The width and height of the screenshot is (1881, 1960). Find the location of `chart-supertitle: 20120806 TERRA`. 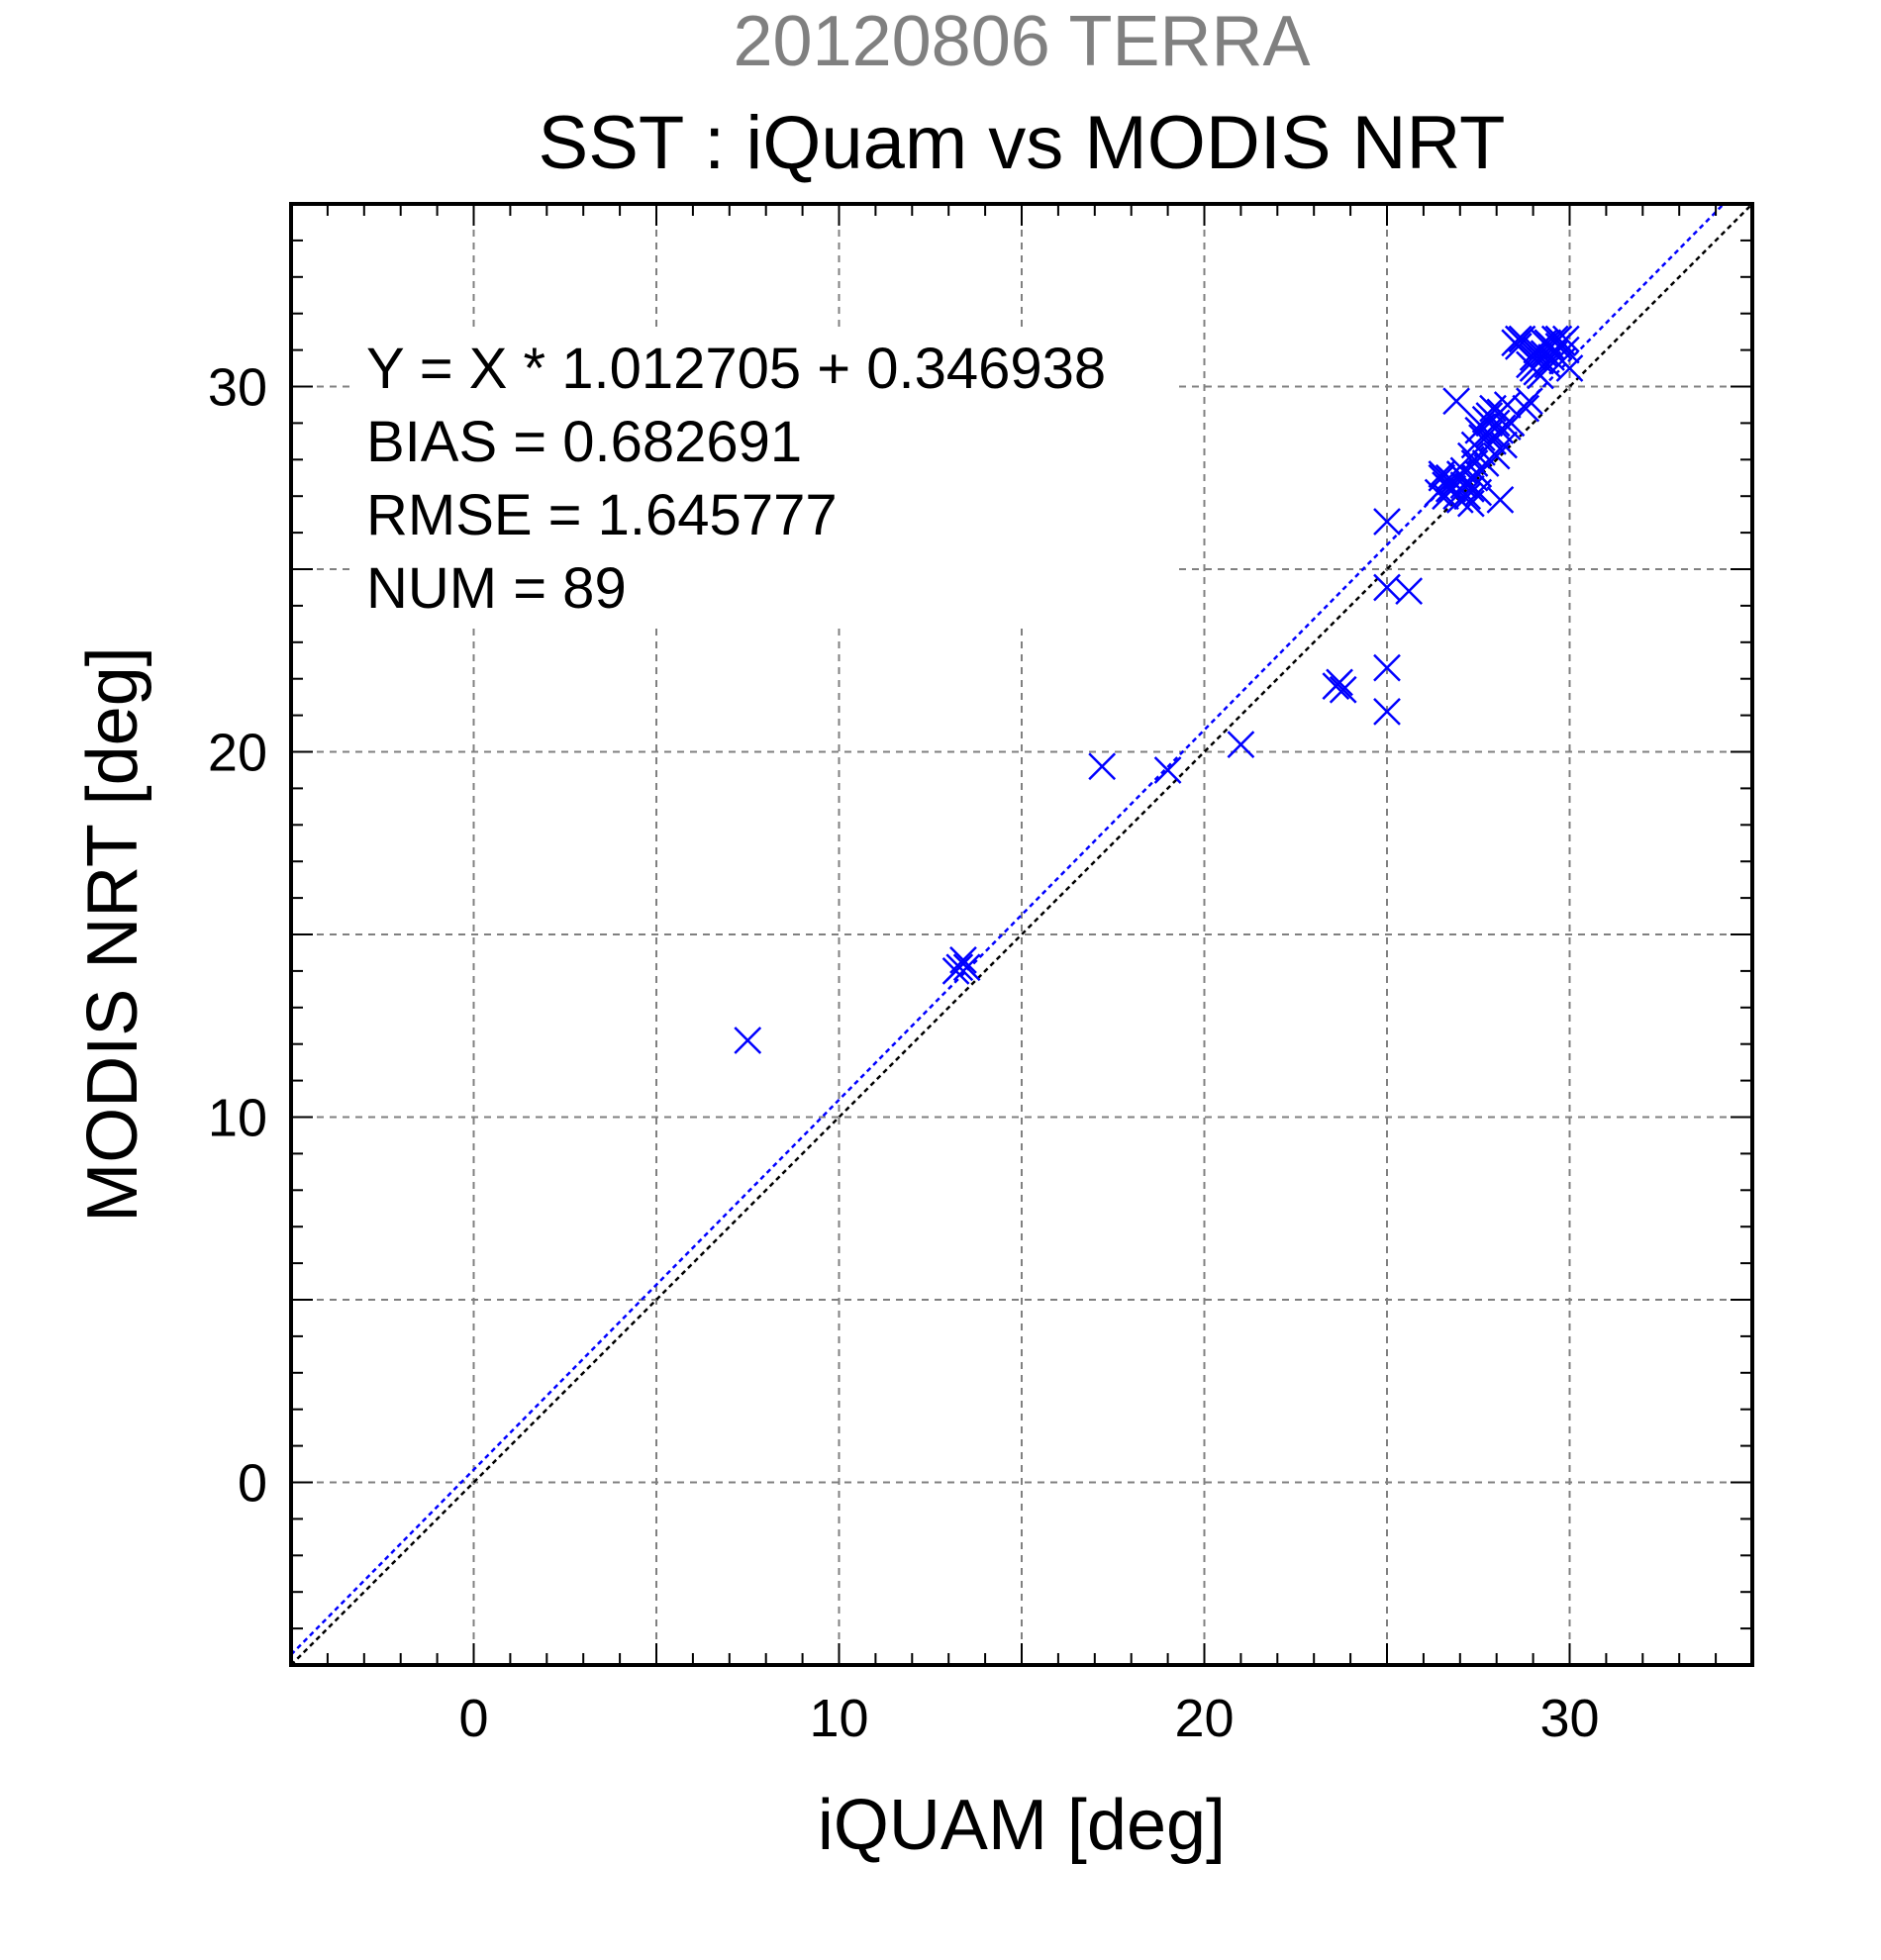

chart-supertitle: 20120806 TERRA is located at coordinates (1022, 41).